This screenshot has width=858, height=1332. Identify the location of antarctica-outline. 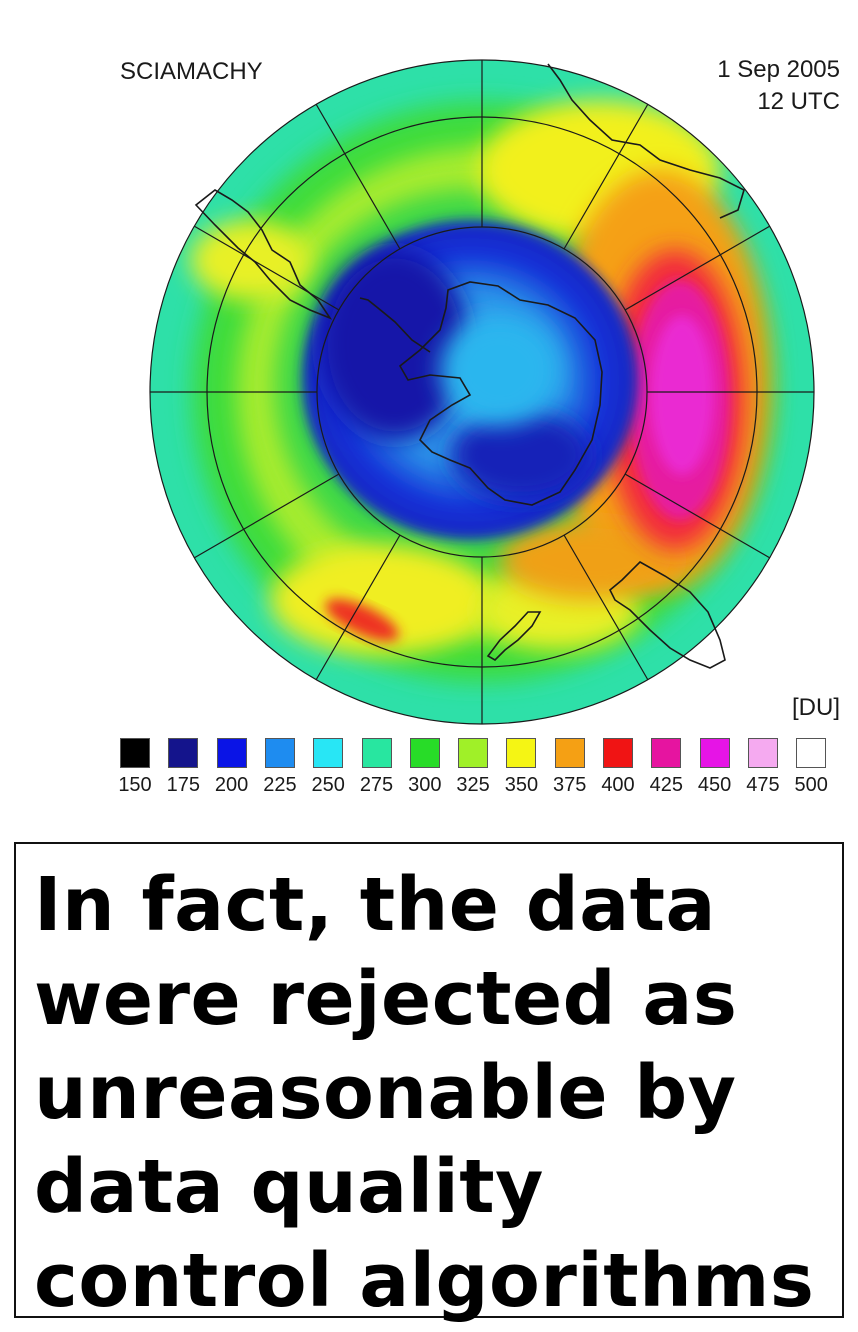
(500, 393).